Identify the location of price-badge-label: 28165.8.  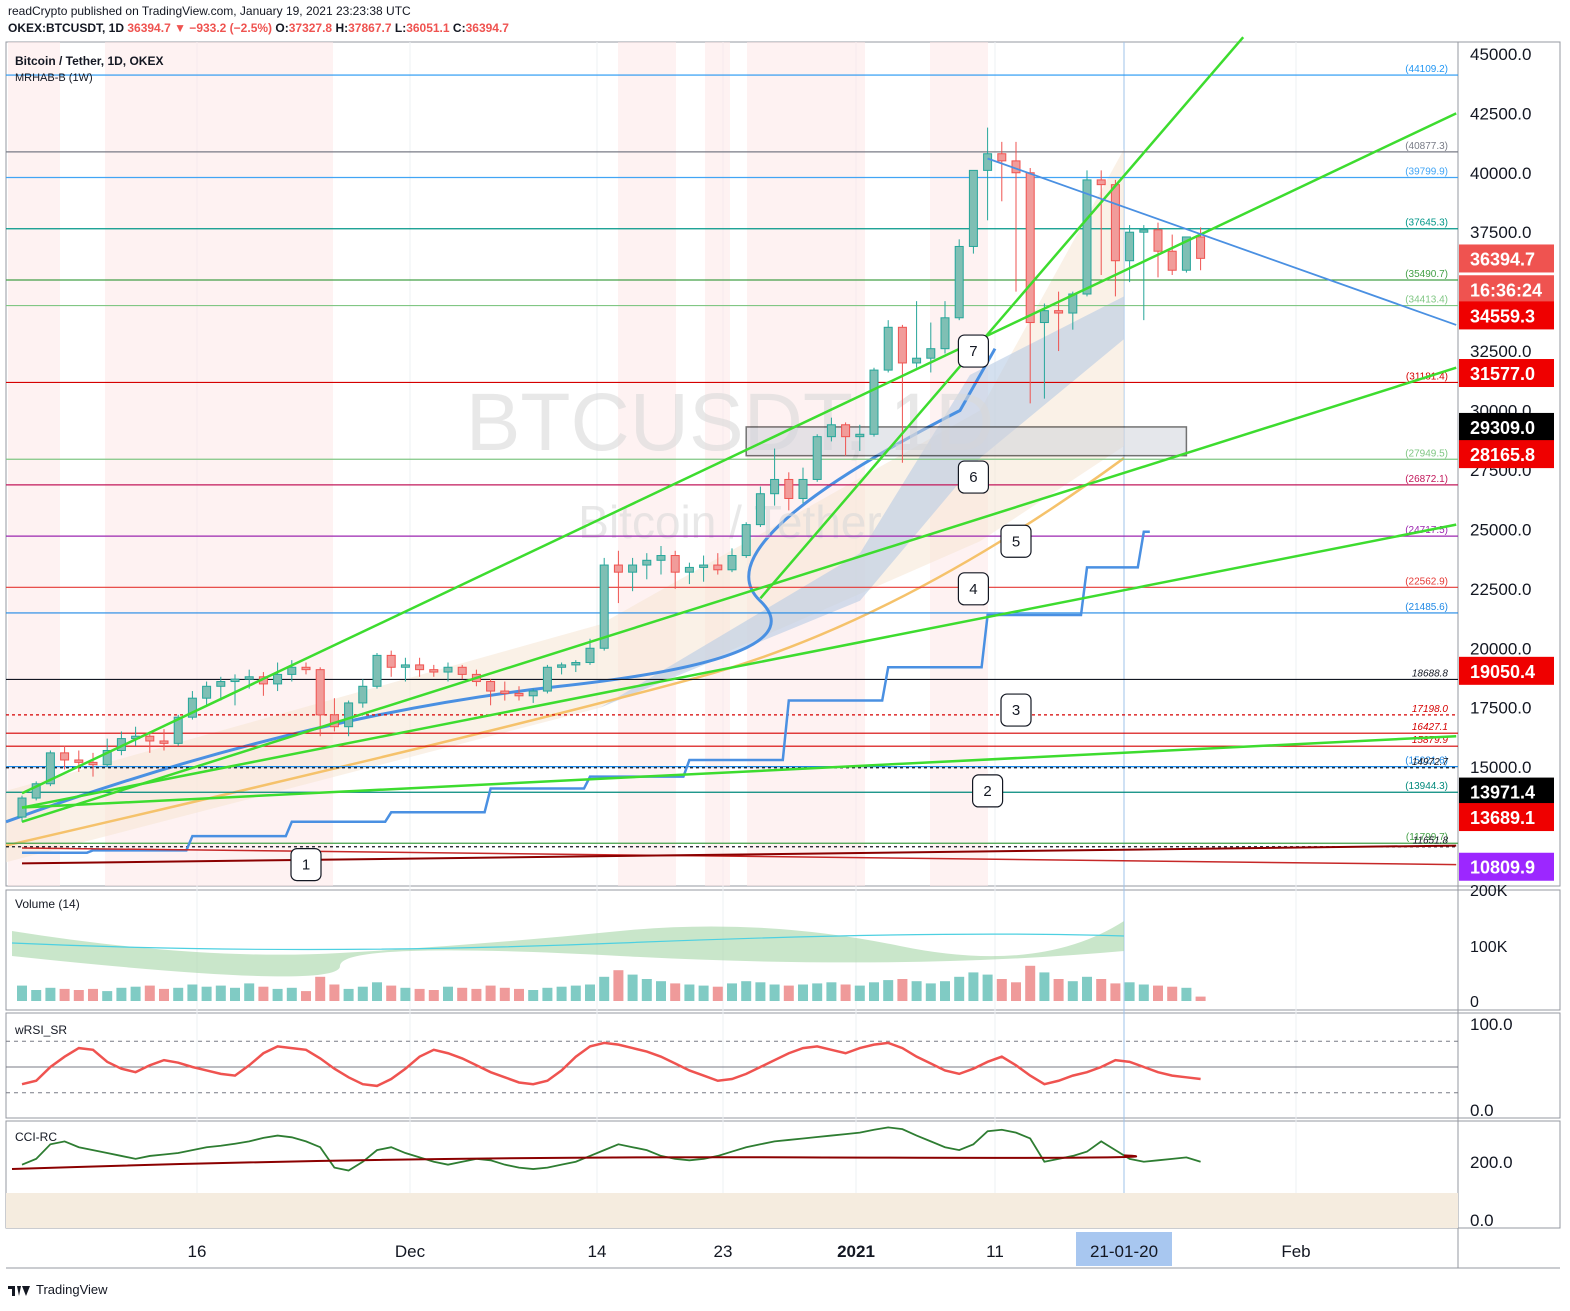
(1502, 455).